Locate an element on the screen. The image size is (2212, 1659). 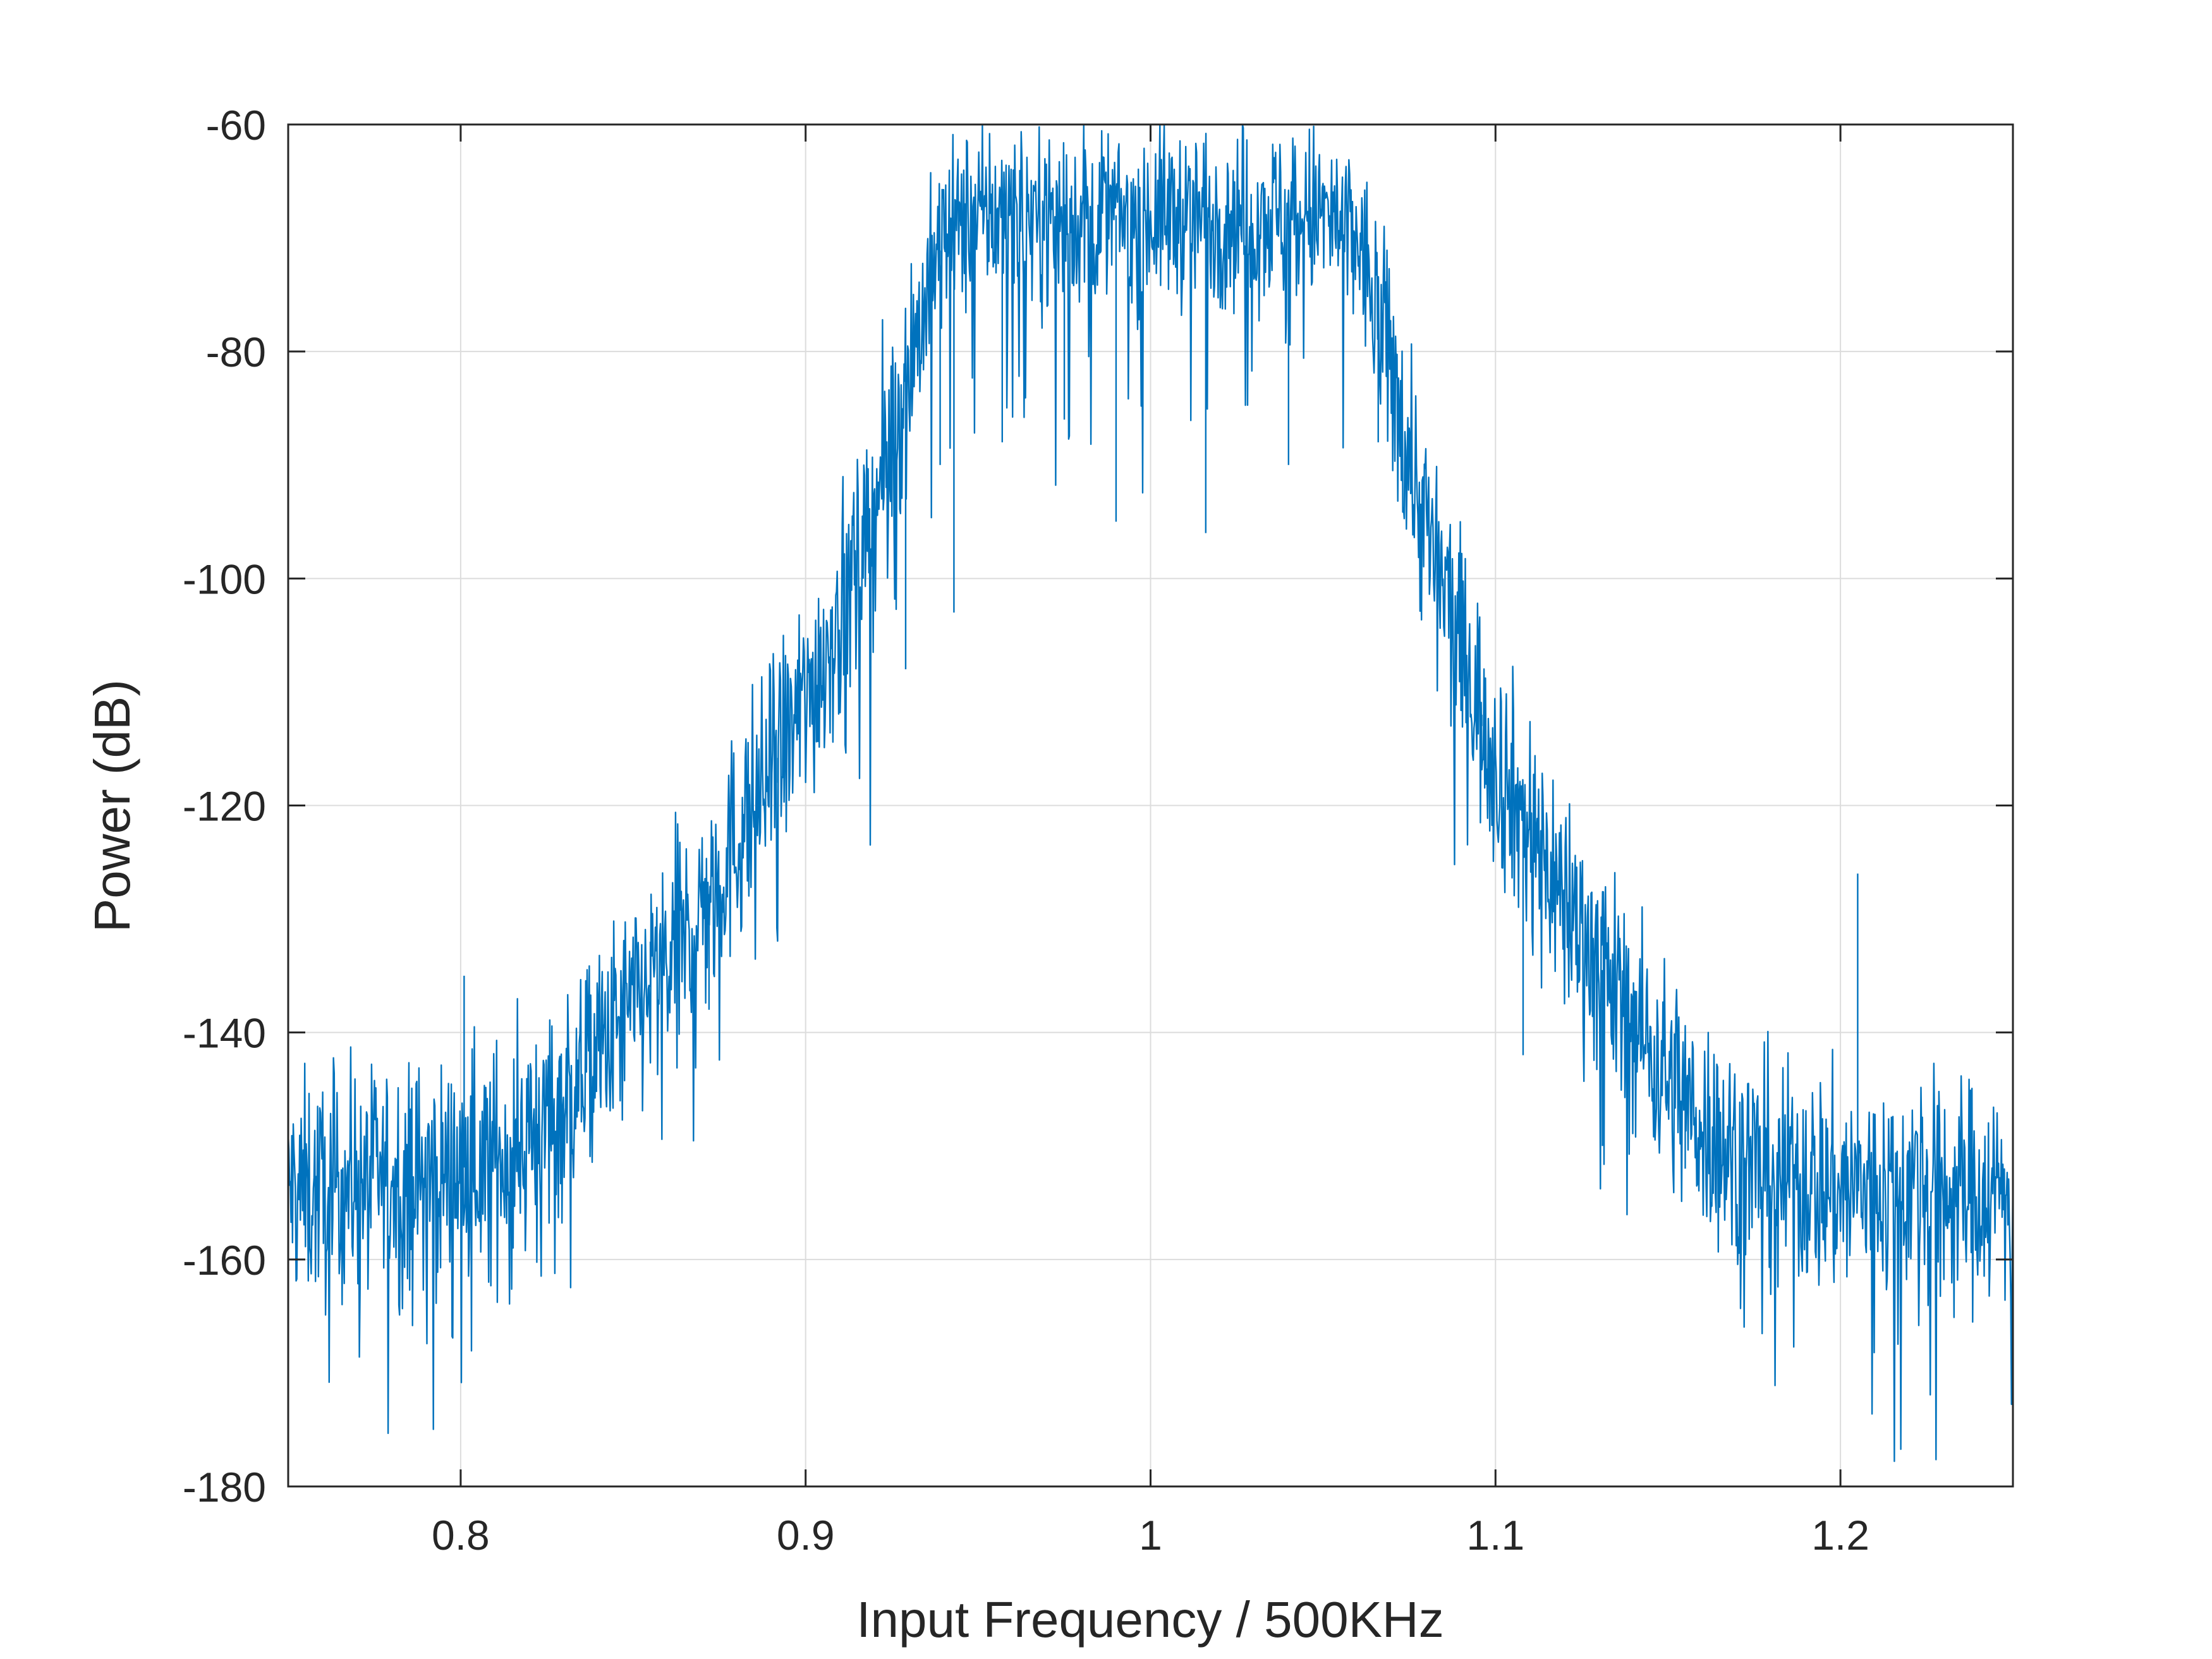
x-tick-labels: 0.8 0.9 1 1.1 1.2 is located at coordinates (1150, 1535).